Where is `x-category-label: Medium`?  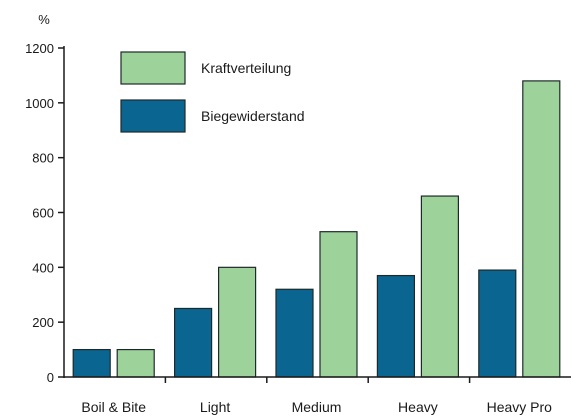
x-category-label: Medium is located at coordinates (317, 407).